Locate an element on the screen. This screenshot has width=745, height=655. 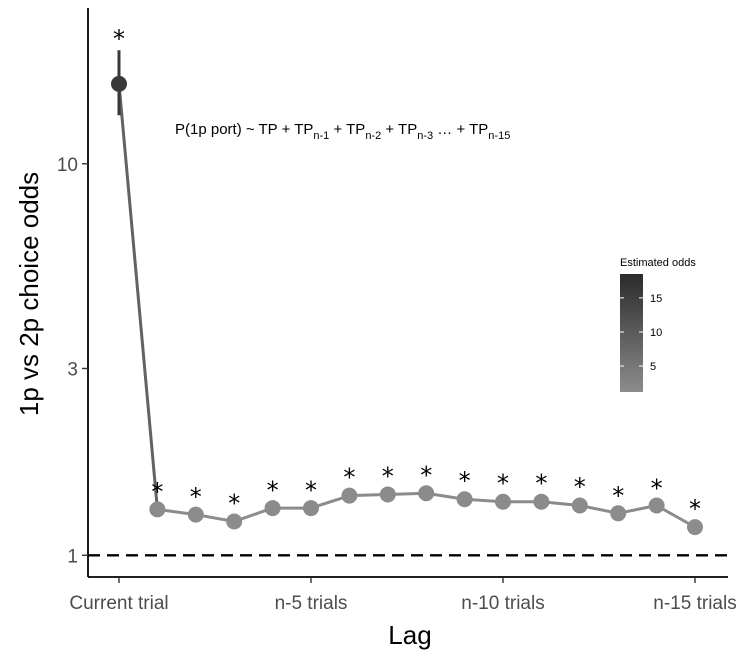
equation-subscript: n-1 is located at coordinates (321, 136).